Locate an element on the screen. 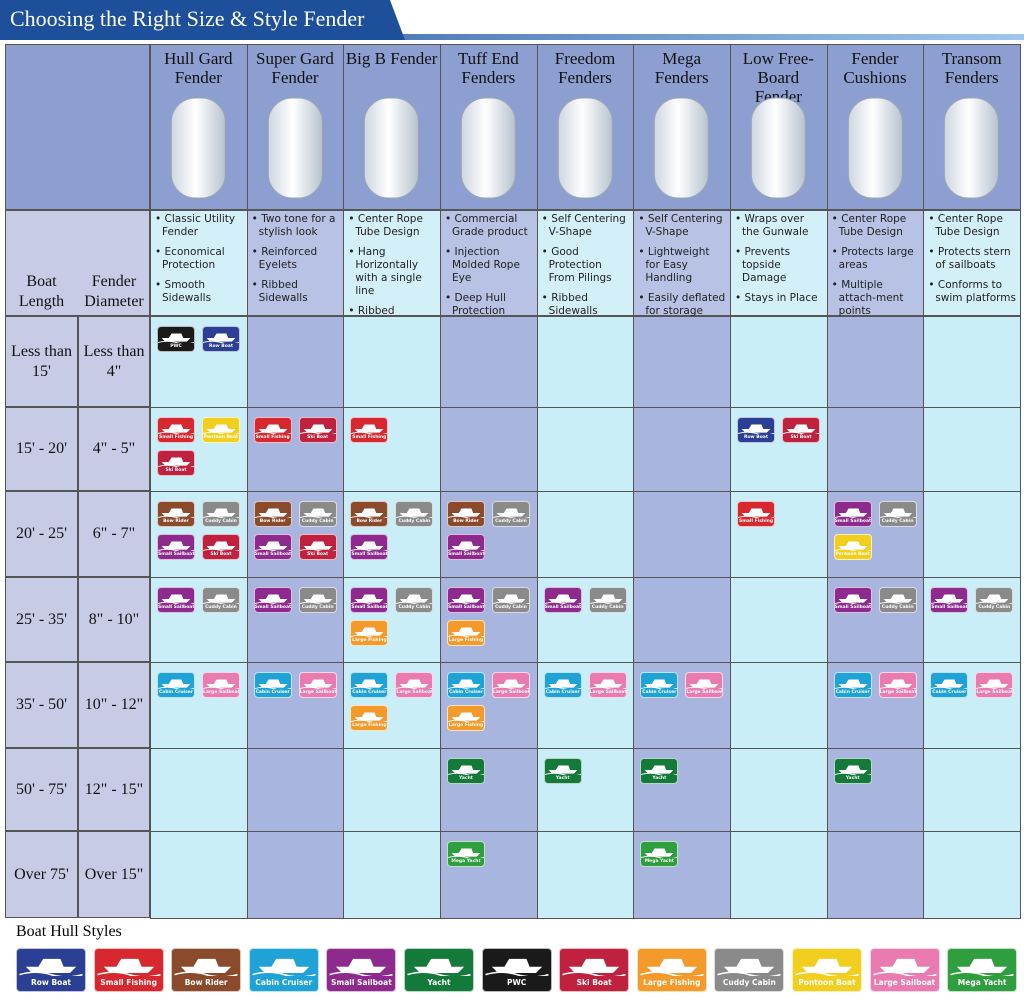 This screenshot has width=1024, height=1000. feature-item: • Conforms to swim platforms is located at coordinates (972, 291).